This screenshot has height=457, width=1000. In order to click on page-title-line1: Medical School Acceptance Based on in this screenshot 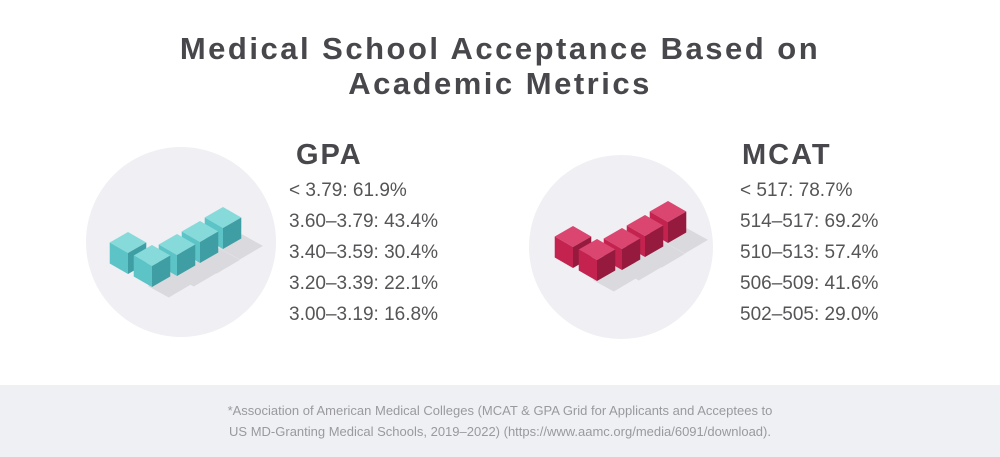, I will do `click(500, 48)`.